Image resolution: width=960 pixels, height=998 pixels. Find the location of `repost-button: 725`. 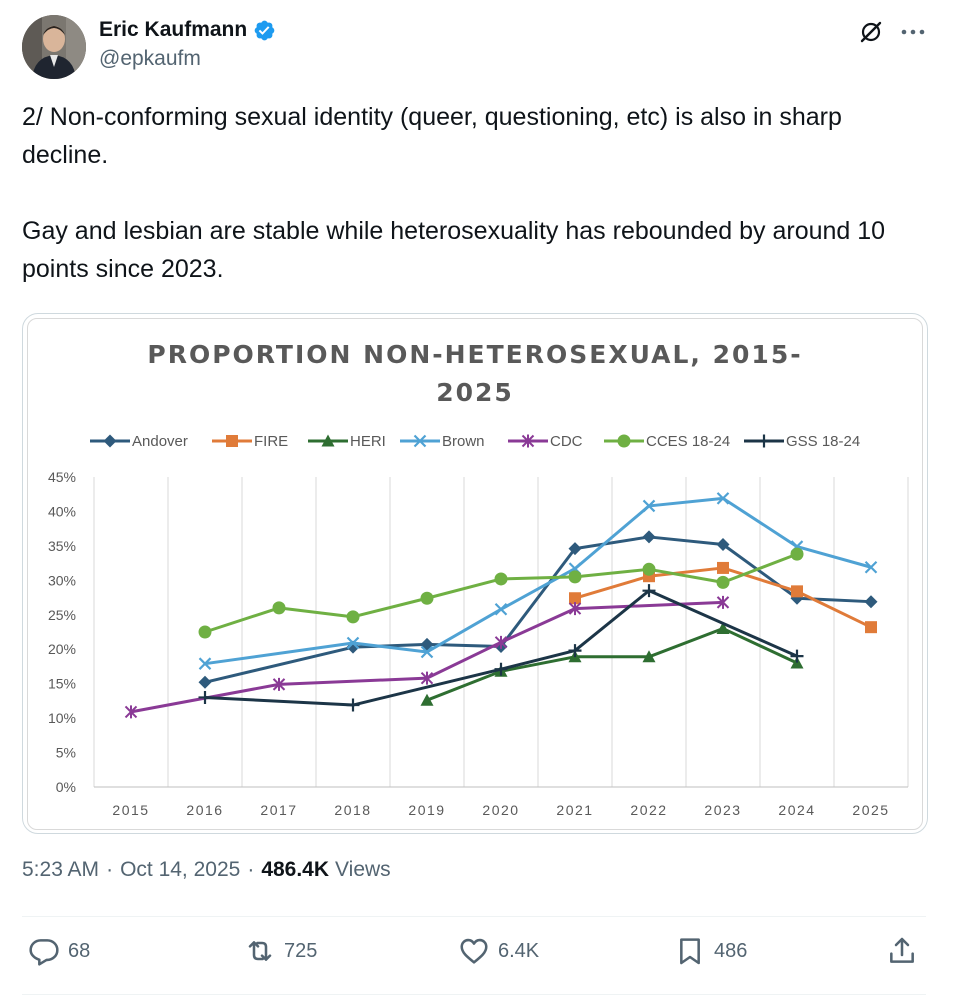

repost-button: 725 is located at coordinates (280, 951).